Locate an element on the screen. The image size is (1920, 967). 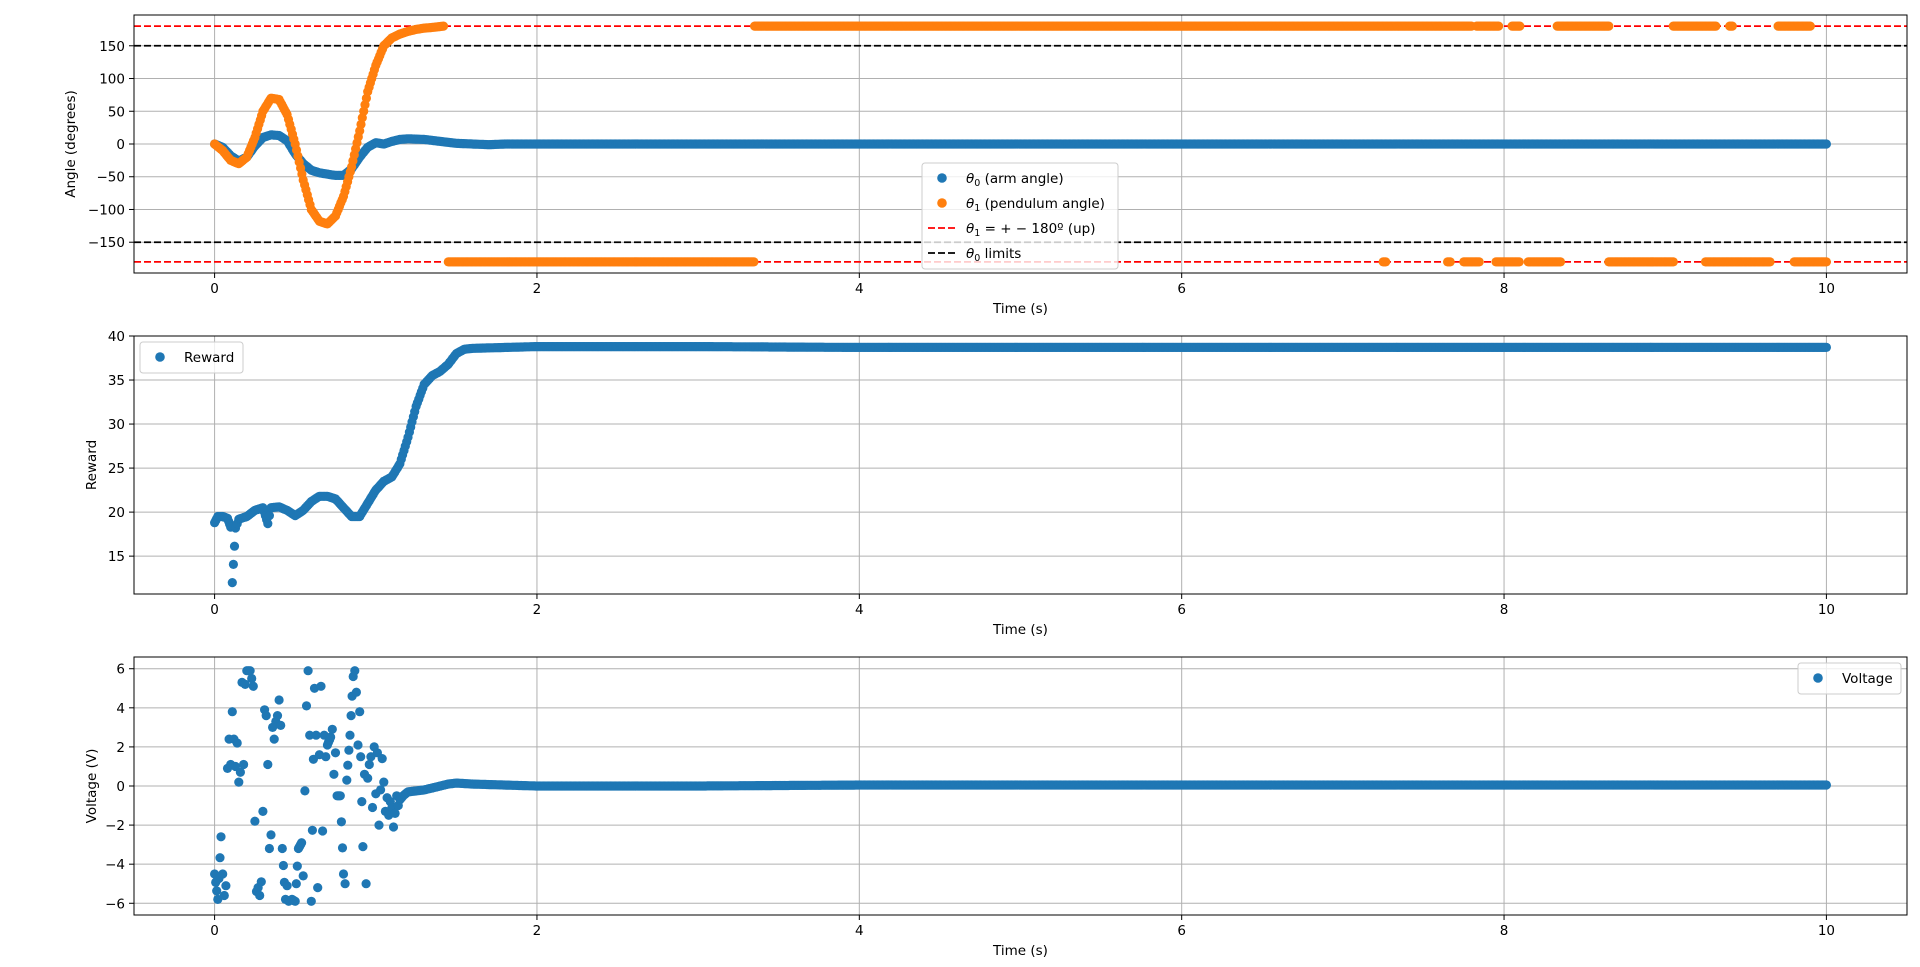
legend-label: θ1 = + − 180º (up) is located at coordinates (1031, 230).